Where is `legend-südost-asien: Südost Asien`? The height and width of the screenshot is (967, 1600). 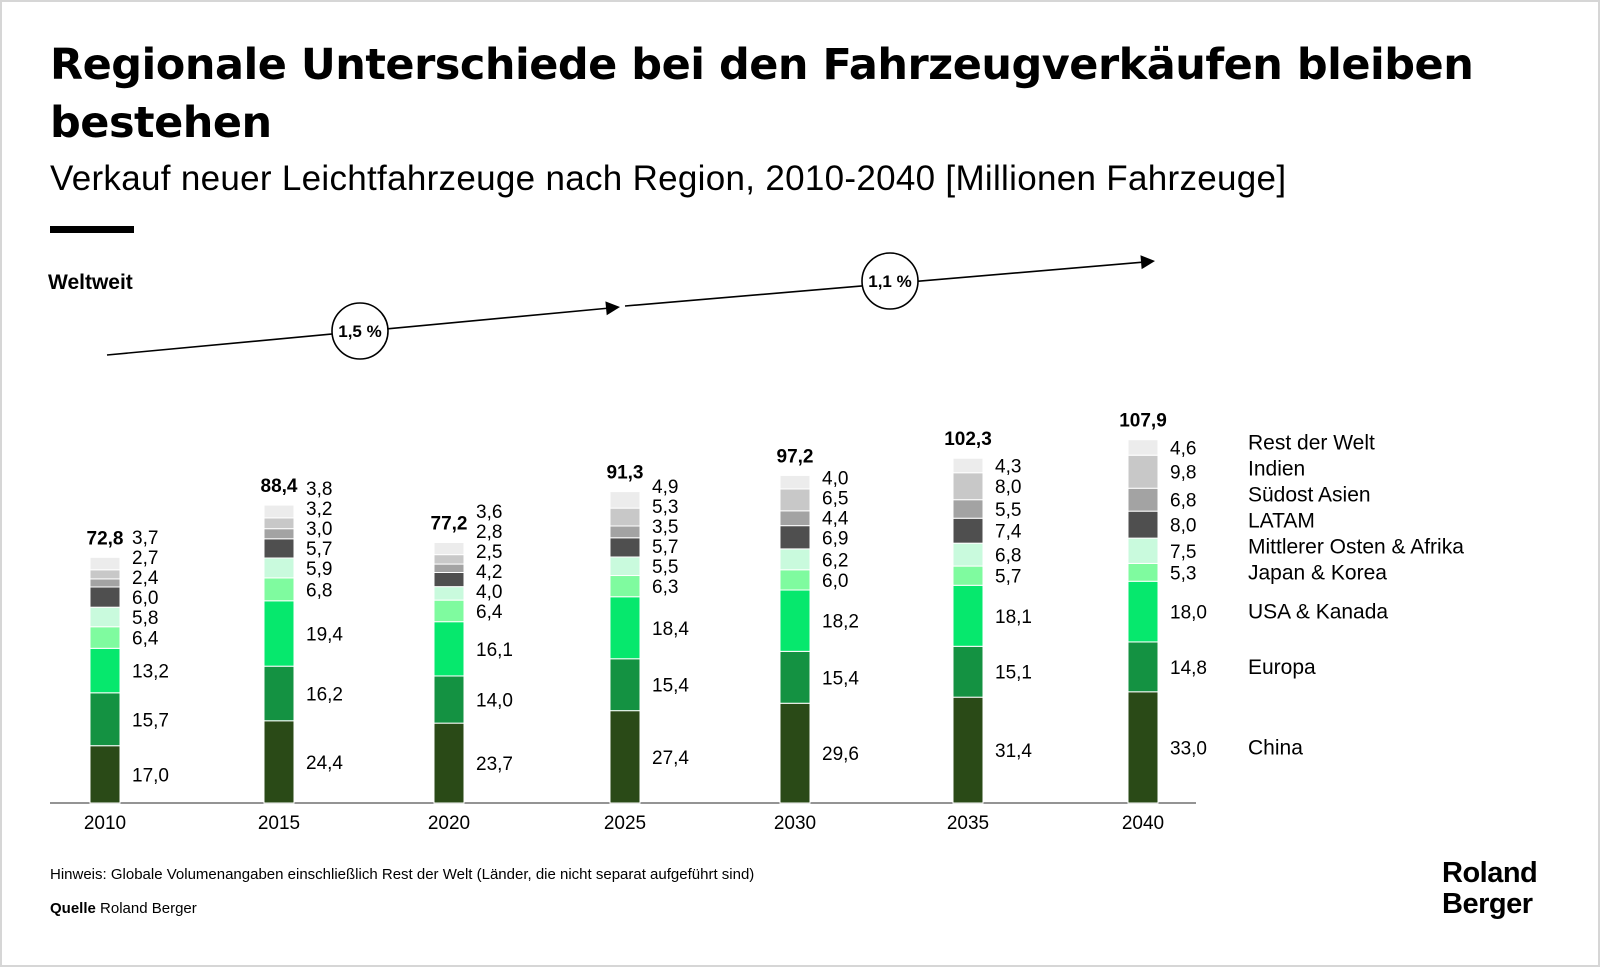 legend-südost-asien: Südost Asien is located at coordinates (1309, 494).